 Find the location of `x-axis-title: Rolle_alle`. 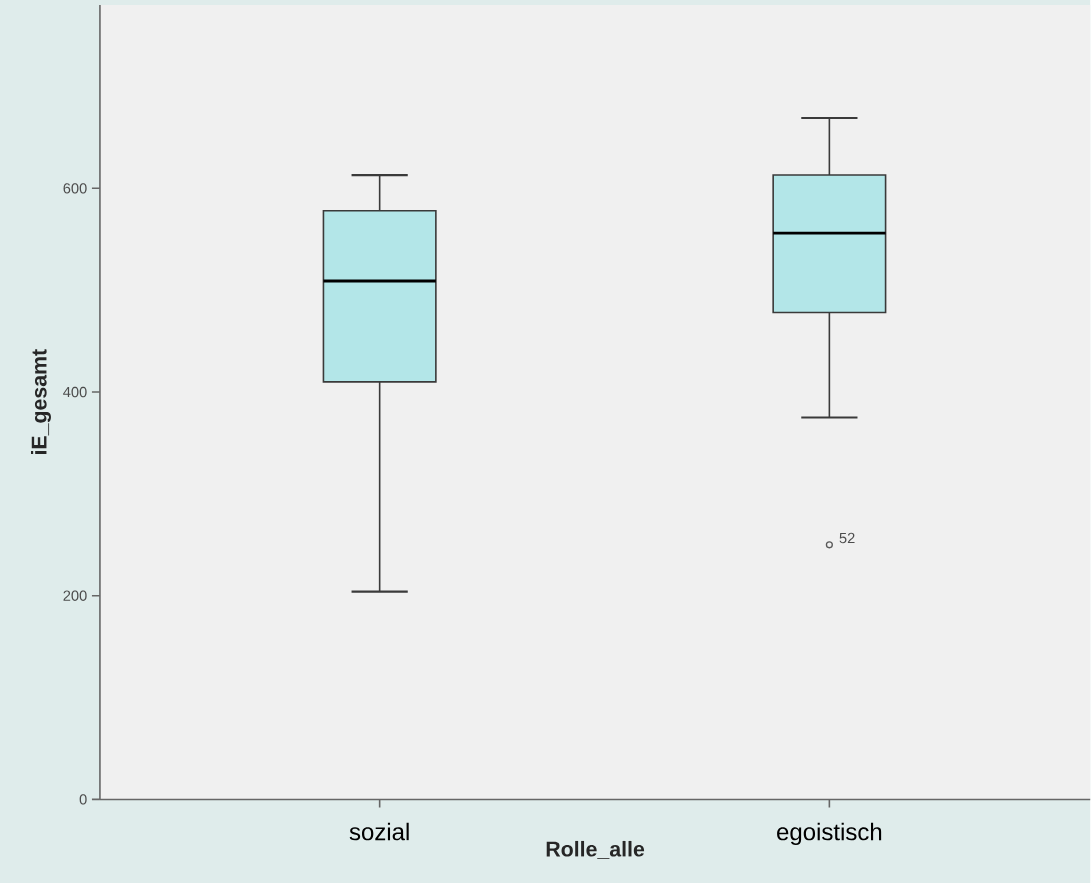

x-axis-title: Rolle_alle is located at coordinates (595, 849).